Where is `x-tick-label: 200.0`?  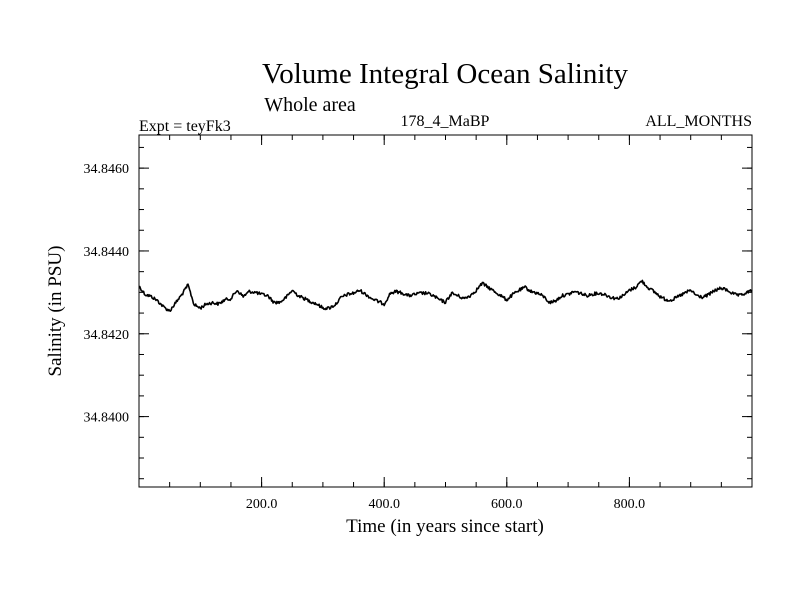
x-tick-label: 200.0 is located at coordinates (262, 504).